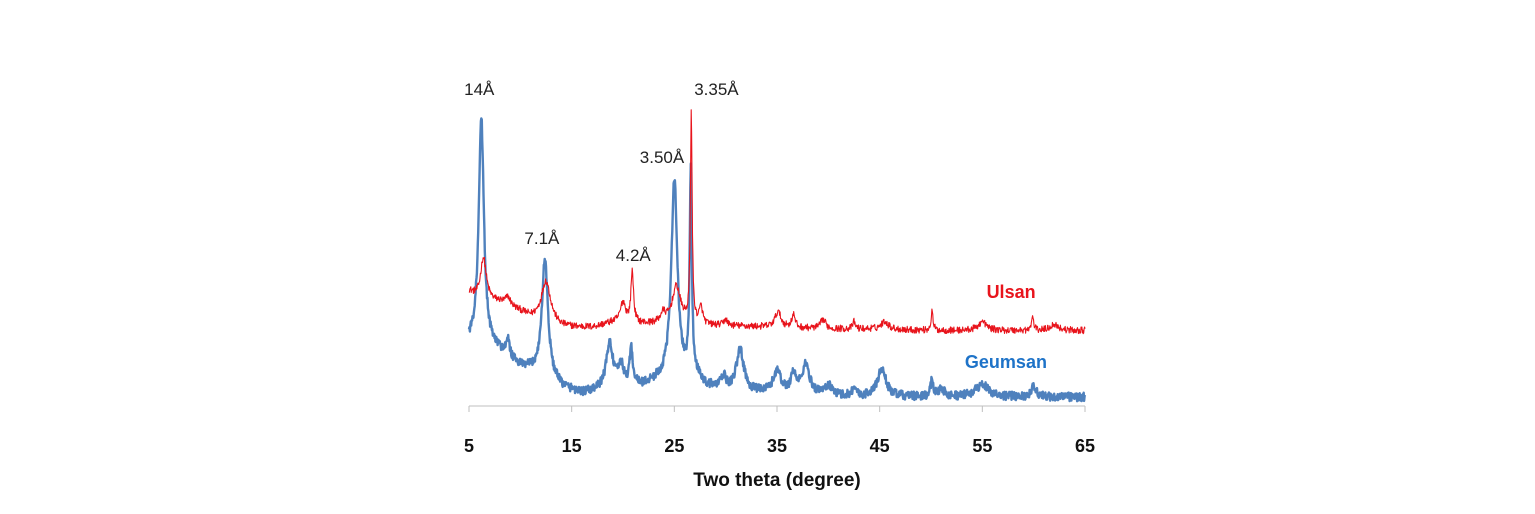 This screenshot has height=514, width=1535. I want to click on x-tick-label: 35, so click(777, 446).